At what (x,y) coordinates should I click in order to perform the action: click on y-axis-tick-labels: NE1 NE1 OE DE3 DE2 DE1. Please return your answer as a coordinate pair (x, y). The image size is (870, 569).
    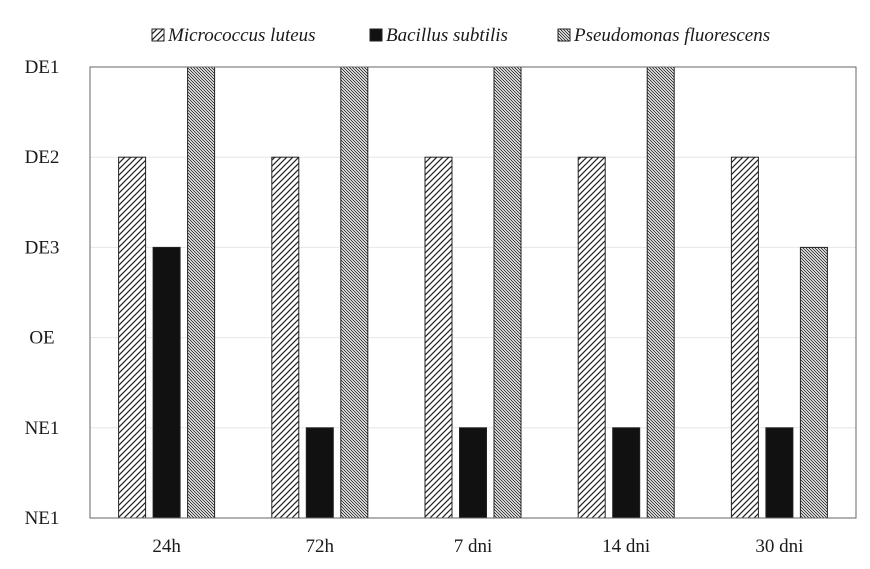
    Looking at the image, I should click on (42, 293).